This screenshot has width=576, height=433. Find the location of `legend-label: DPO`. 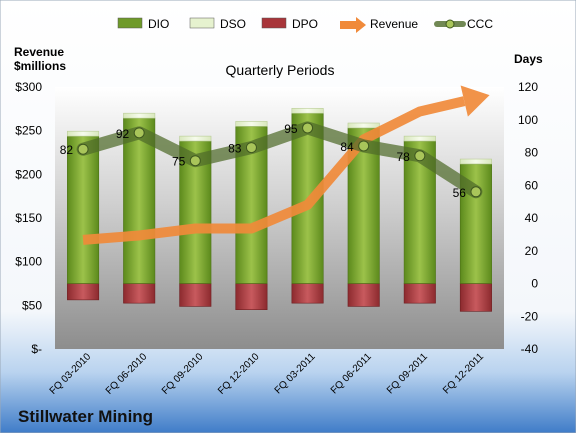

legend-label: DPO is located at coordinates (305, 24).